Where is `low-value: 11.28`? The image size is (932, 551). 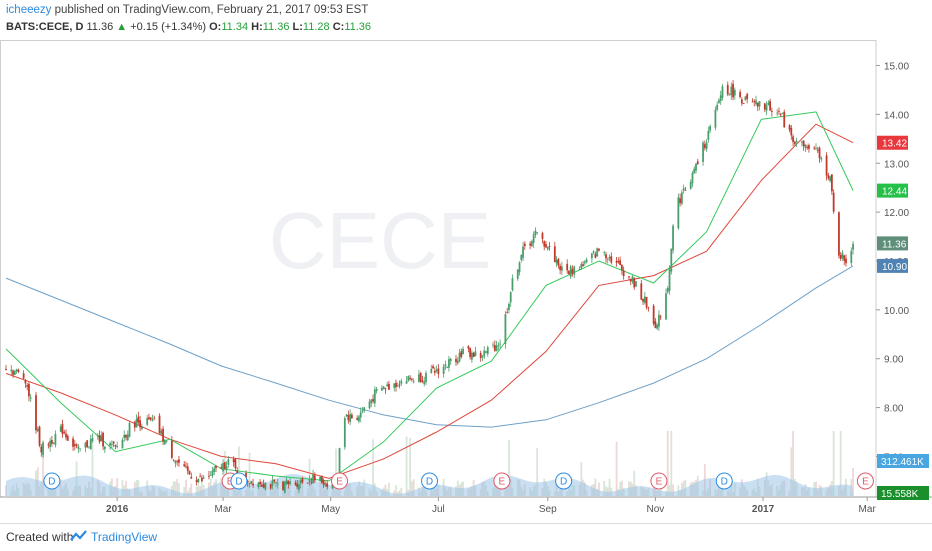 low-value: 11.28 is located at coordinates (316, 27).